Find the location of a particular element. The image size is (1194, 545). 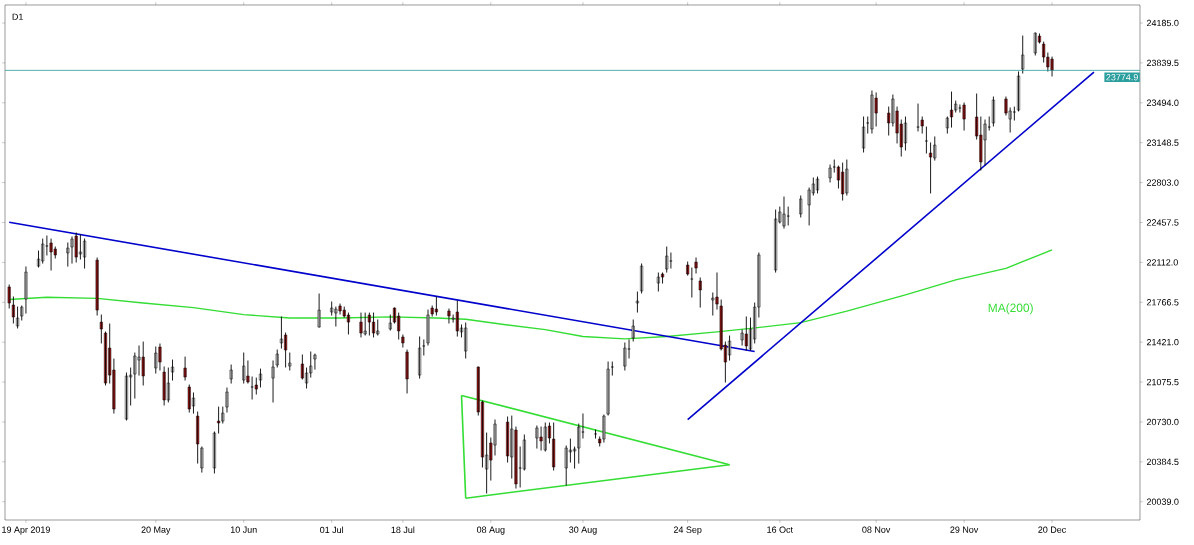

x-tick-label: 16 Oct is located at coordinates (780, 529).